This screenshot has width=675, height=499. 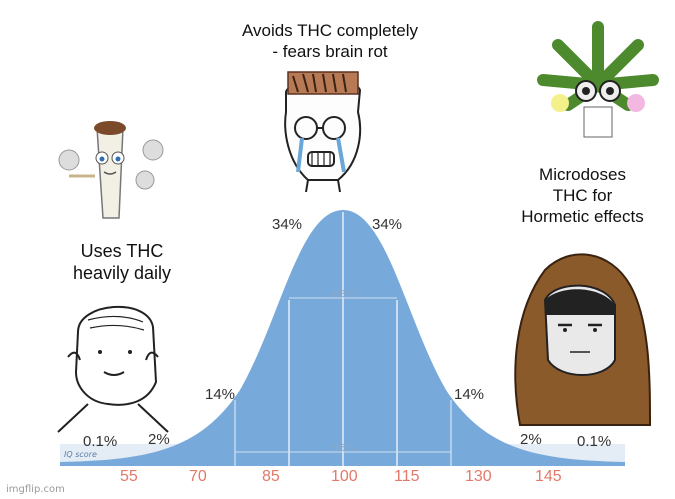 What do you see at coordinates (111, 170) in the screenshot?
I see `smoking-joint-character-icon` at bounding box center [111, 170].